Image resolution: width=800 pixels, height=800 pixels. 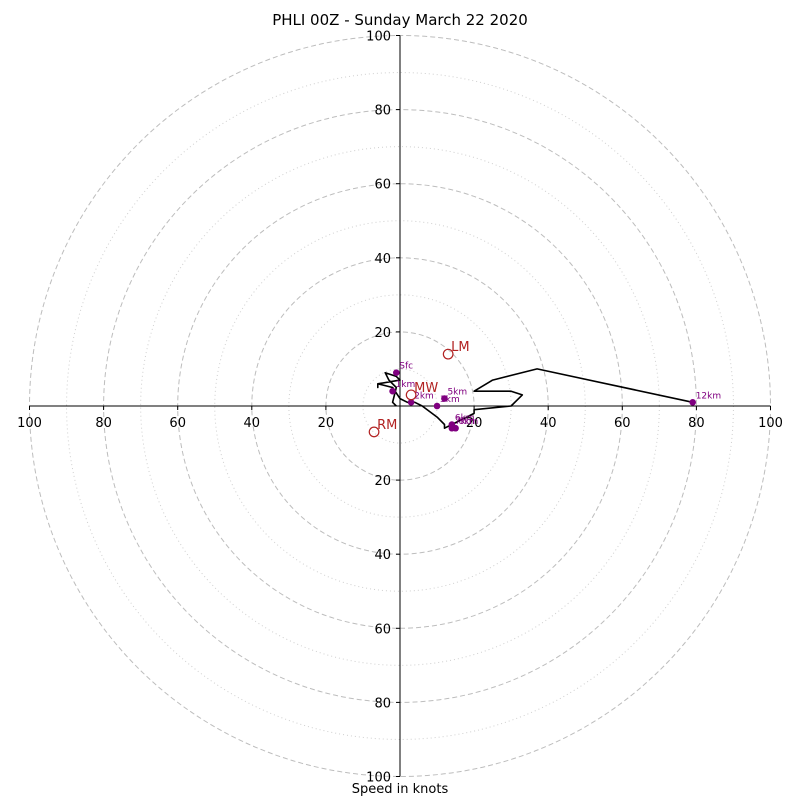 I want to click on y-tick-label-top: 60, so click(x=382, y=185).